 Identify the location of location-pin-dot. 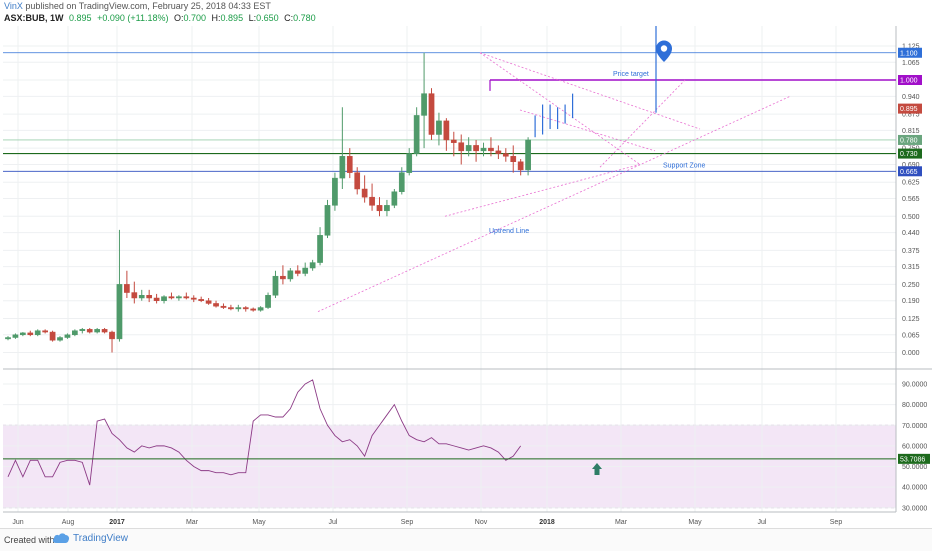
(664, 48).